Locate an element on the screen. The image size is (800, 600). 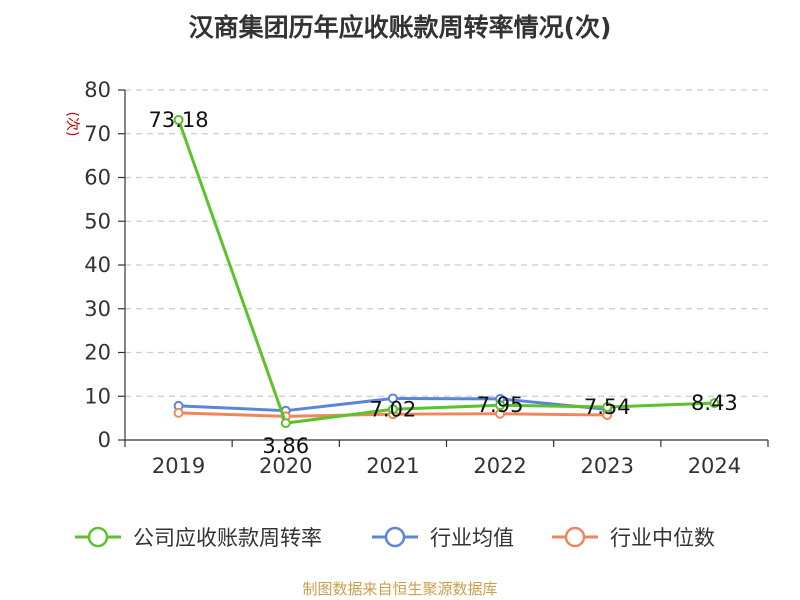
x-tick-label: 2019 is located at coordinates (178, 466).